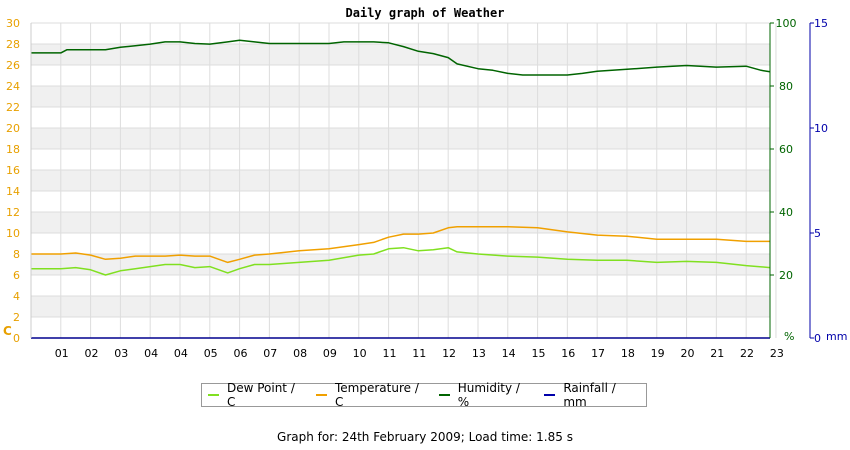 Image resolution: width=850 pixels, height=450 pixels. What do you see at coordinates (444, 395) in the screenshot?
I see `humidity-swatch` at bounding box center [444, 395].